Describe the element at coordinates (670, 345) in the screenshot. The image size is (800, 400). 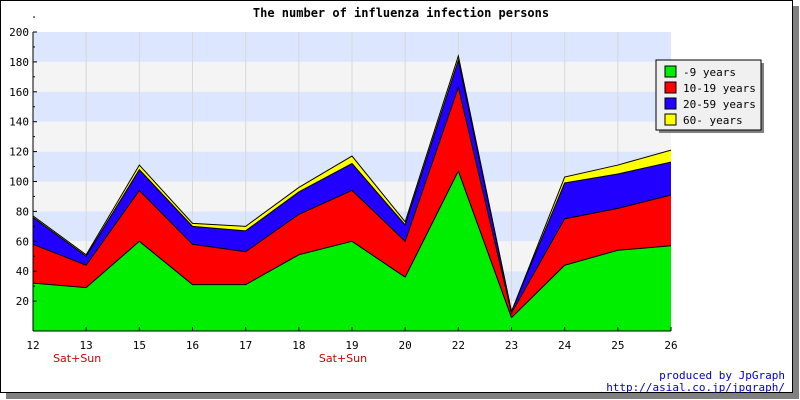
I see `x-tick-label: 26` at that location.